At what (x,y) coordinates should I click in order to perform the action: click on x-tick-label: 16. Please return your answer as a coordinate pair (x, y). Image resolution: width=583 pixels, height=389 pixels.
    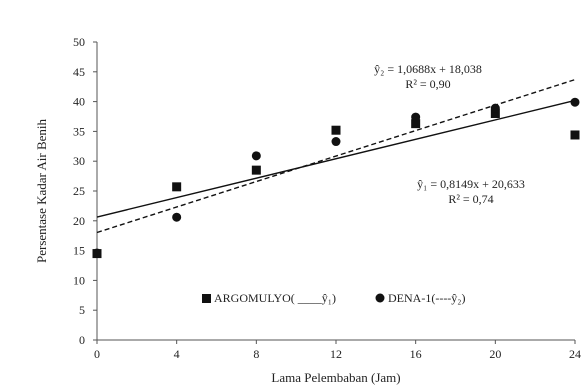
    Looking at the image, I should click on (416, 354).